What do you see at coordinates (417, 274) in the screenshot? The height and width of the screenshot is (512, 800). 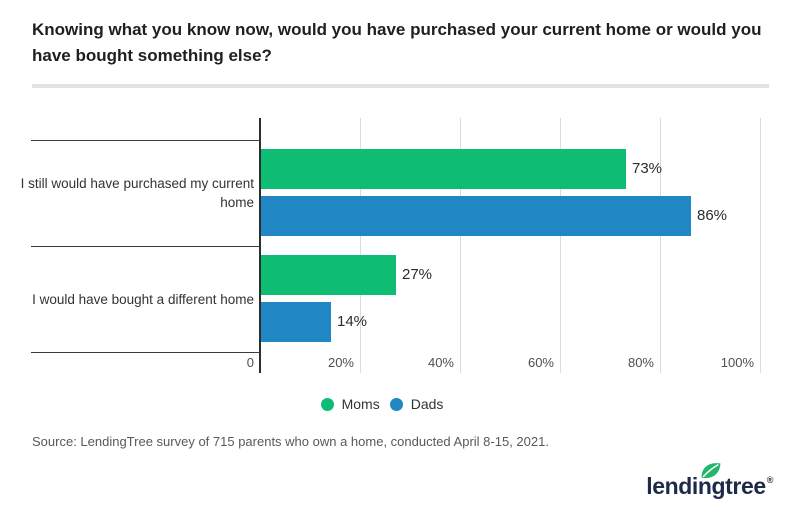 I see `value-label-moms-different: 27%` at bounding box center [417, 274].